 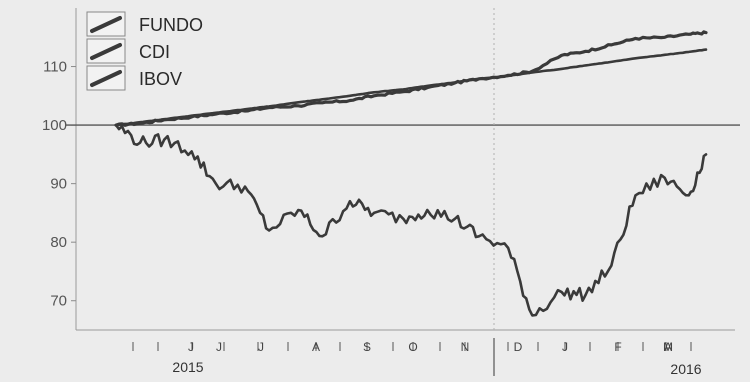 I want to click on y-tick-label: 100, so click(x=54, y=125).